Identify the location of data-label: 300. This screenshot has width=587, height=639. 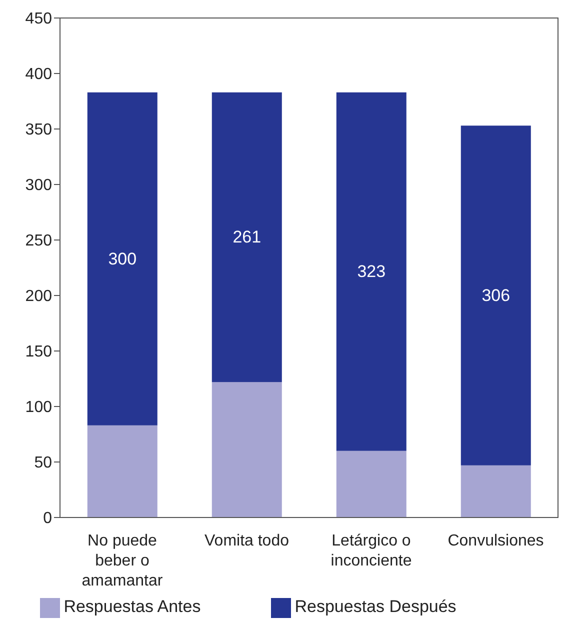
(122, 258).